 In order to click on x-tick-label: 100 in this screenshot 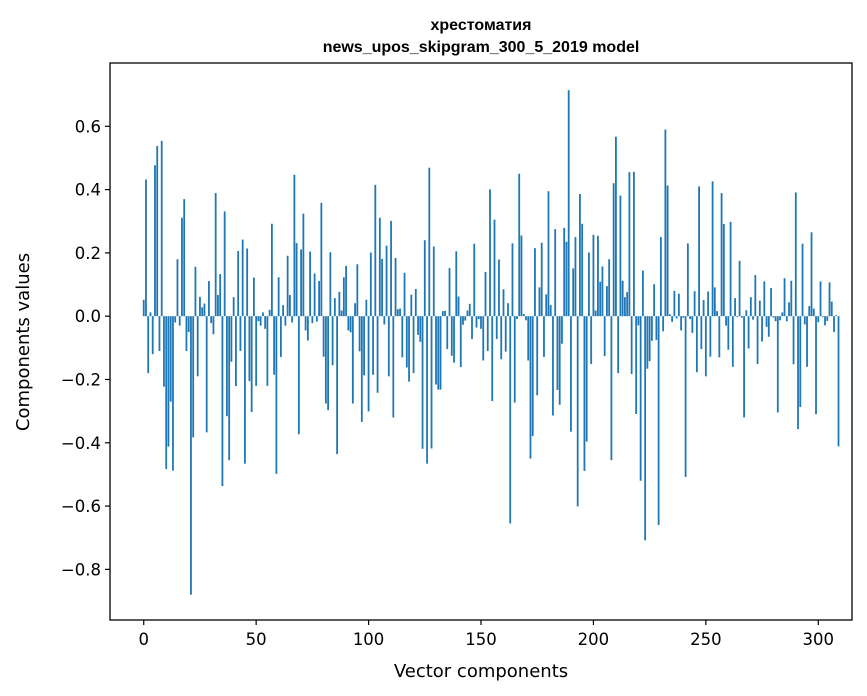, I will do `click(369, 639)`.